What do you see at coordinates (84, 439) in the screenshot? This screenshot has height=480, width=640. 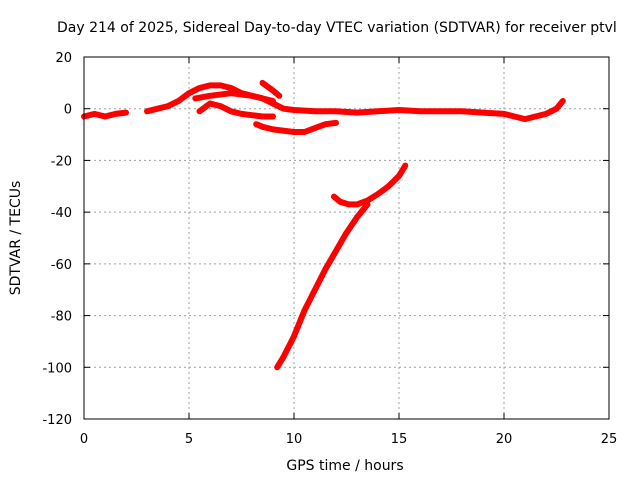 I see `x-tick-label: 0` at bounding box center [84, 439].